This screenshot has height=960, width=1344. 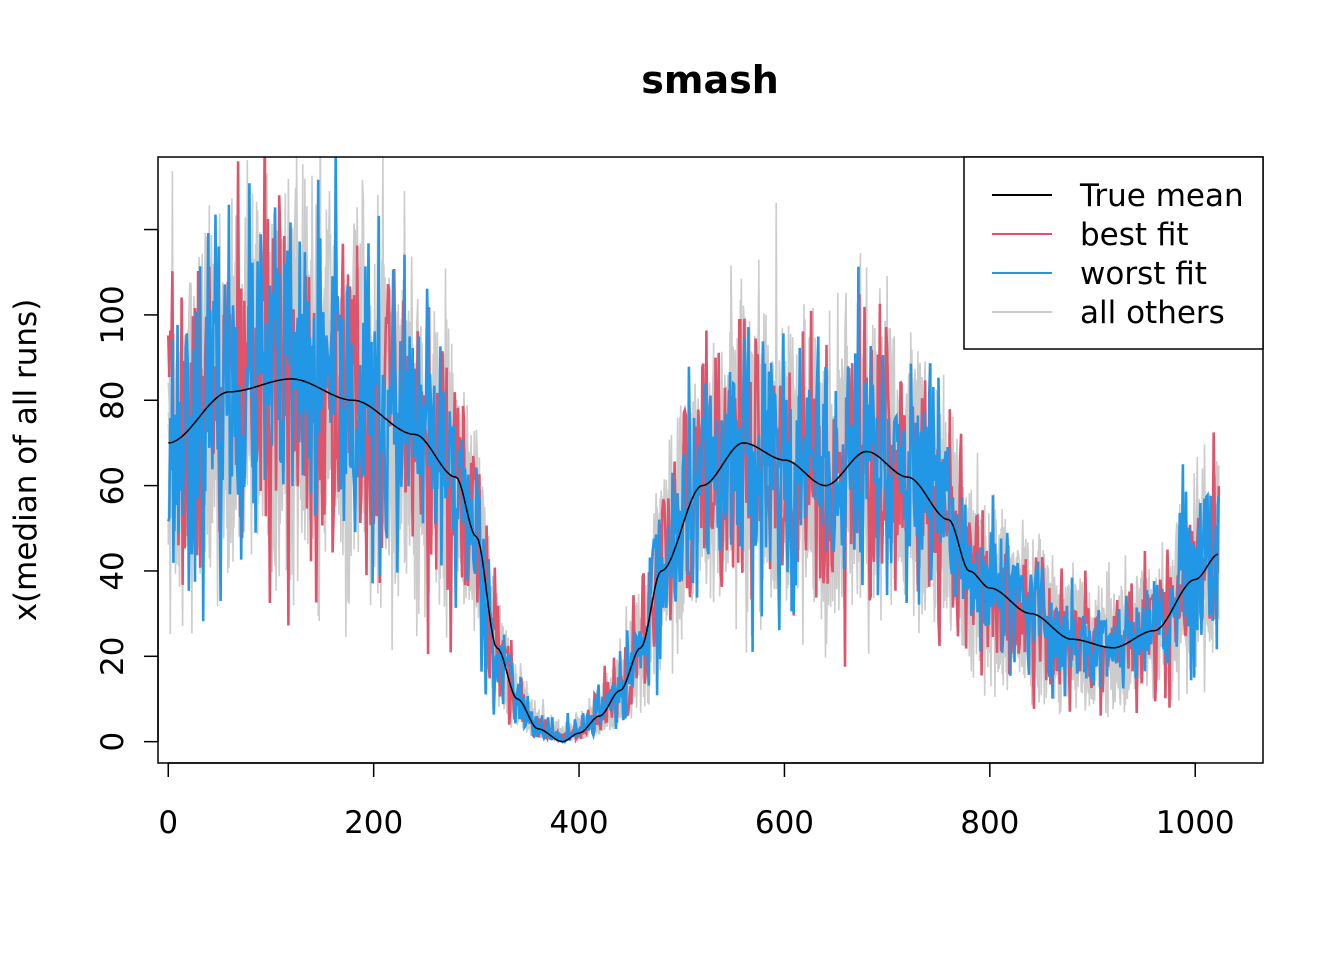 I want to click on x-tick-label-1000: 1000, so click(x=1195, y=823).